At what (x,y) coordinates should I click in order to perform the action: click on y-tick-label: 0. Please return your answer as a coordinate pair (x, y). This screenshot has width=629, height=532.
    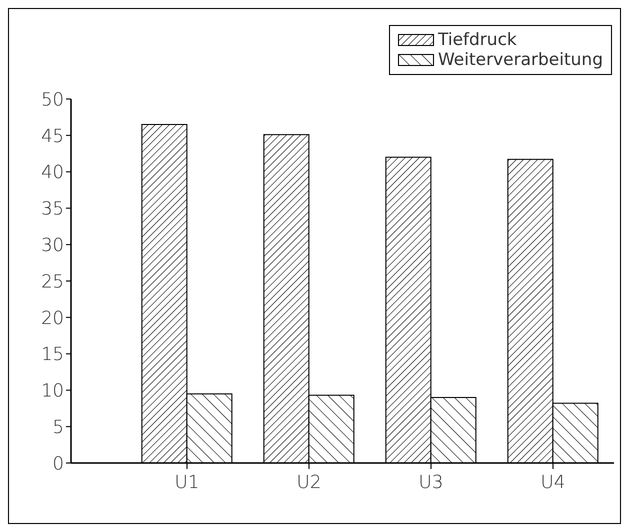
    Looking at the image, I should click on (58, 463).